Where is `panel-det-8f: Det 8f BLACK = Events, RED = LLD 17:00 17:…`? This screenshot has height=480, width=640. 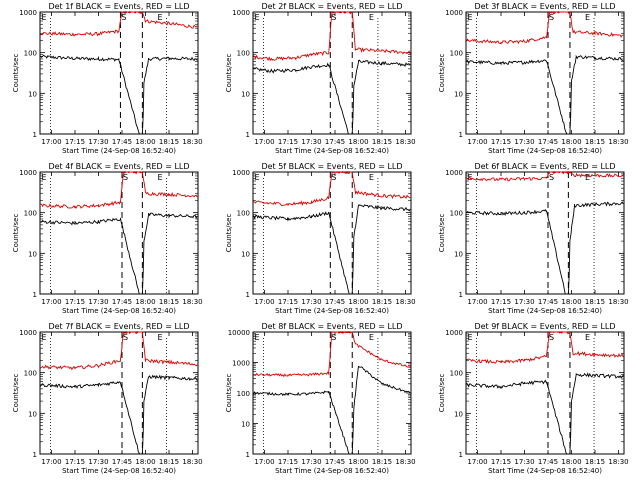 panel-det-8f: Det 8f BLACK = Events, RED = LLD 17:00 17:… is located at coordinates (320, 398).